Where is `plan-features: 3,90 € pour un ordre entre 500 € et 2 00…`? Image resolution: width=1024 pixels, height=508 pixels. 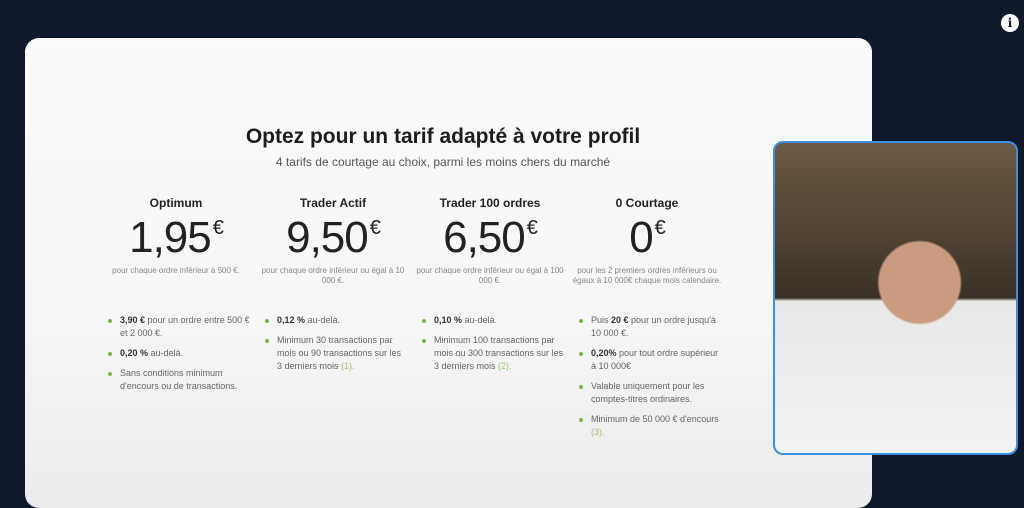 plan-features: 3,90 € pour un ordre entre 500 € et 2 00… is located at coordinates (176, 353).